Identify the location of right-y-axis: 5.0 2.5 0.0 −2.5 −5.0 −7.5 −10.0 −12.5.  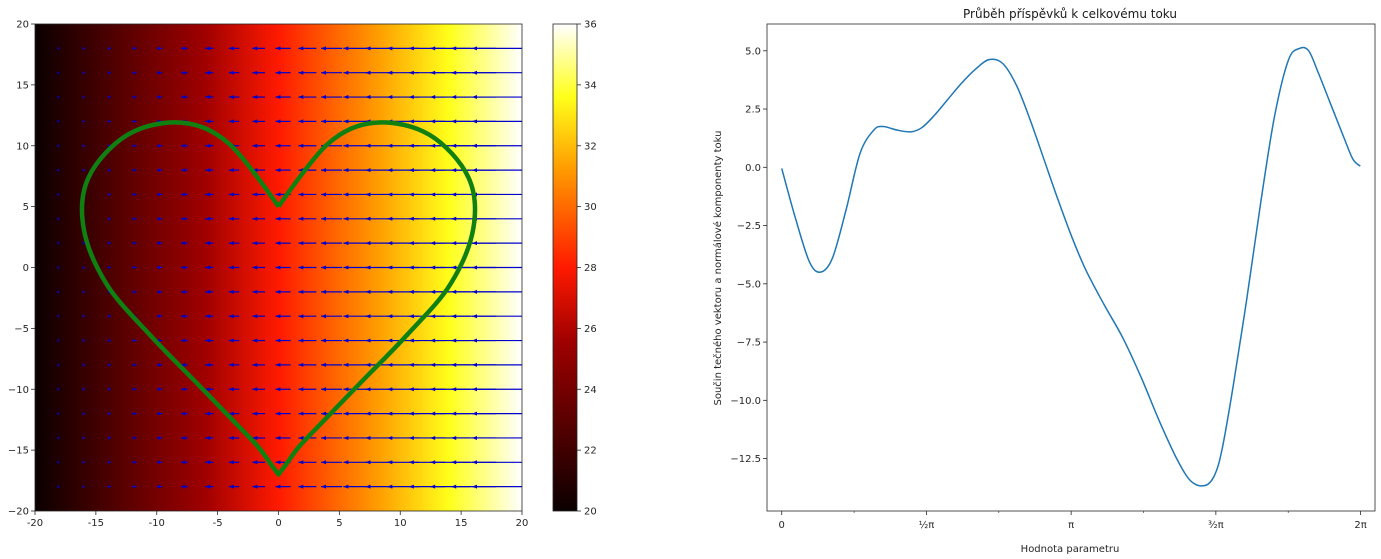
(748, 255).